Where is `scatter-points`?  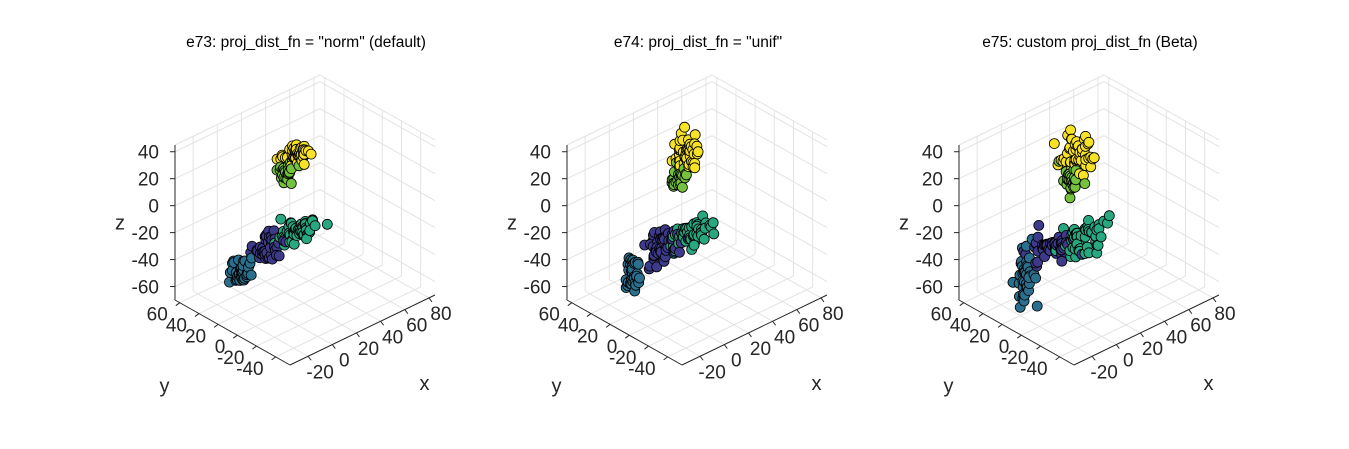
scatter-points is located at coordinates (1061, 218).